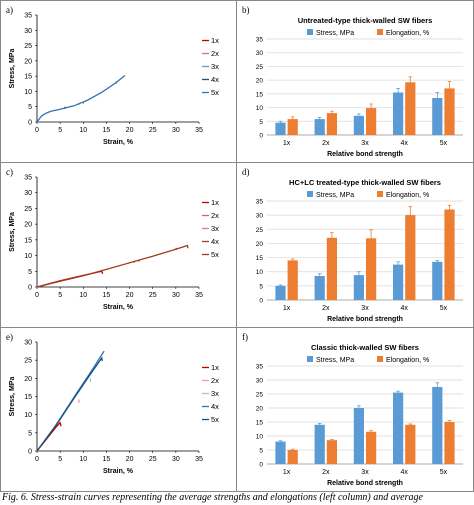  I want to click on panel-label: b), so click(246, 10).